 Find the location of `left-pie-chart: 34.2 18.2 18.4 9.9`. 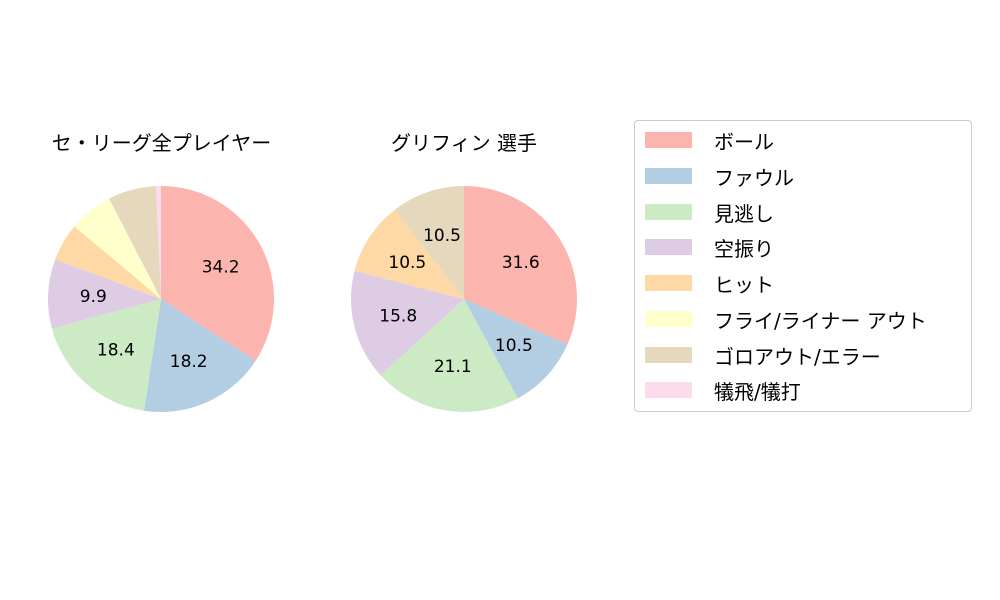

left-pie-chart: 34.2 18.2 18.4 9.9 is located at coordinates (160, 299).